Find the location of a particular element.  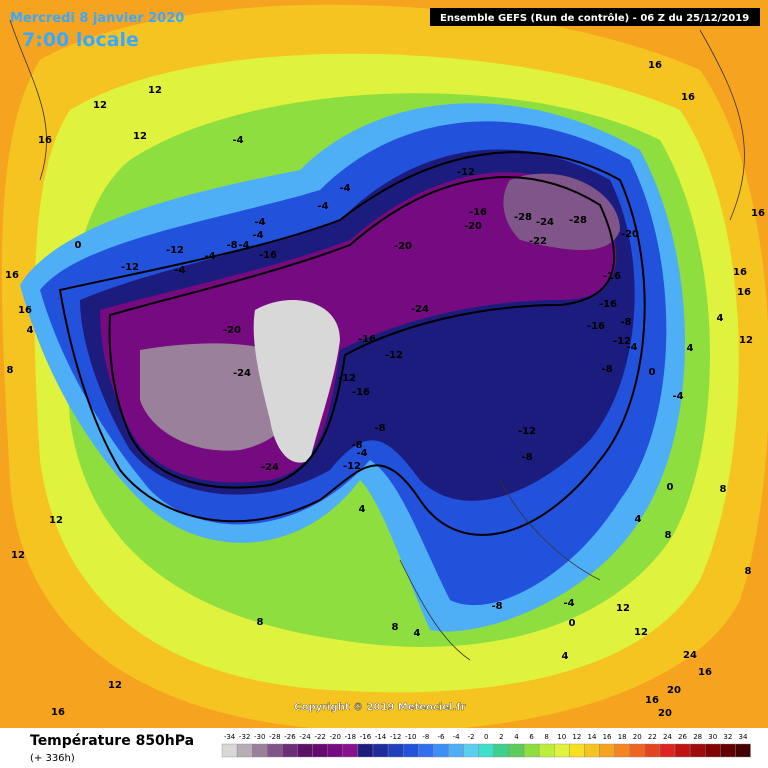

colorbar-tick-label: -32 is located at coordinates (244, 737).